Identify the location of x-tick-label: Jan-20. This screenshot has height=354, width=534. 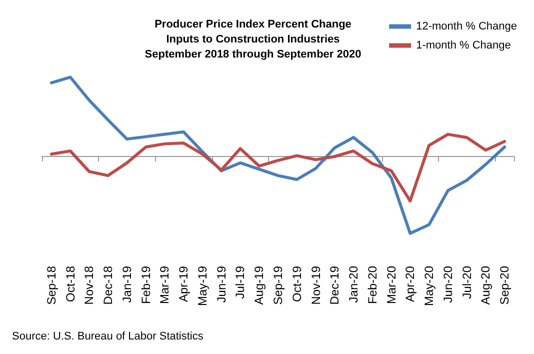
(353, 284).